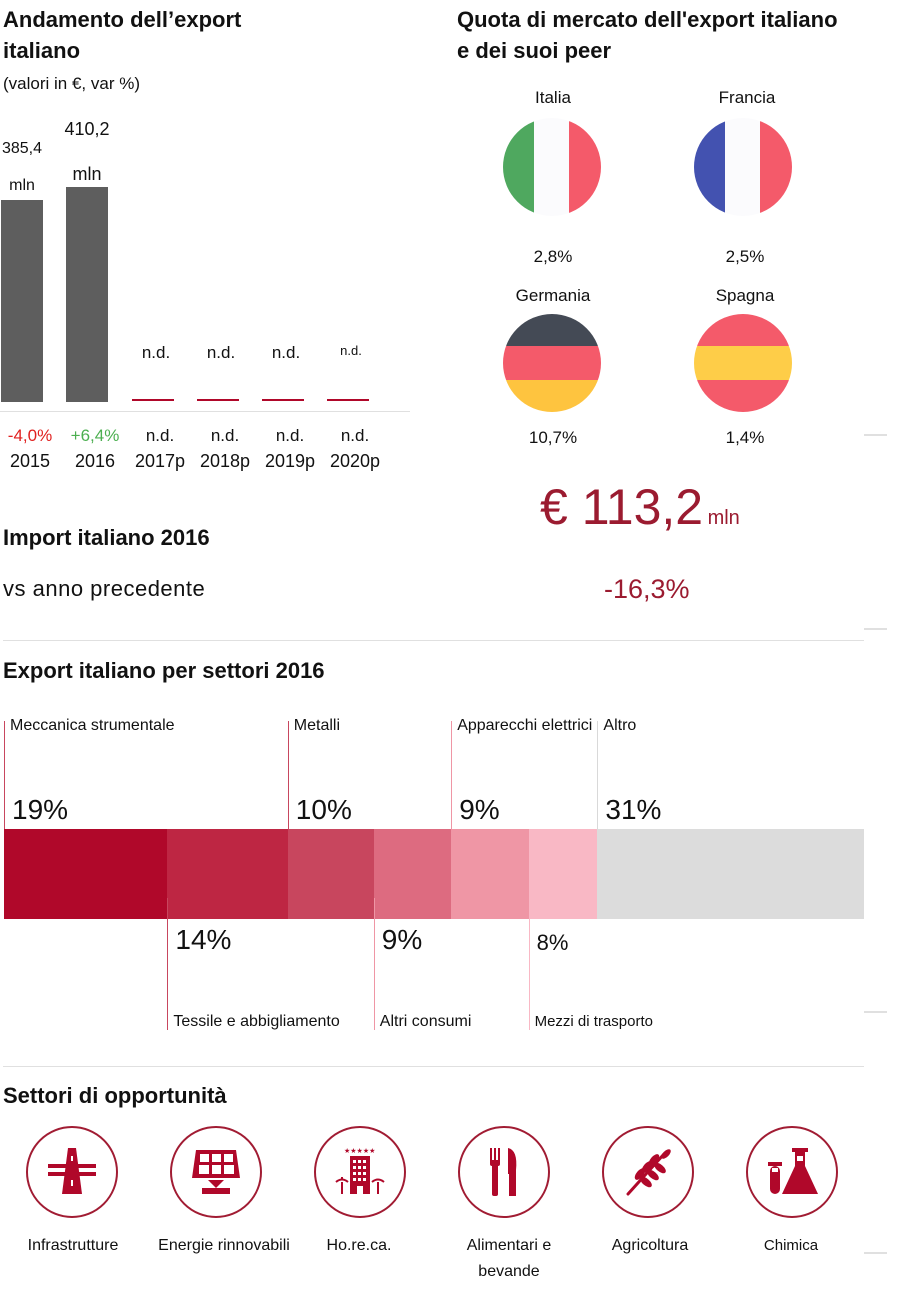 Image resolution: width=922 pixels, height=1304 pixels. Describe the element at coordinates (106, 537) in the screenshot. I see `import-title: Import italiano 2016` at that location.